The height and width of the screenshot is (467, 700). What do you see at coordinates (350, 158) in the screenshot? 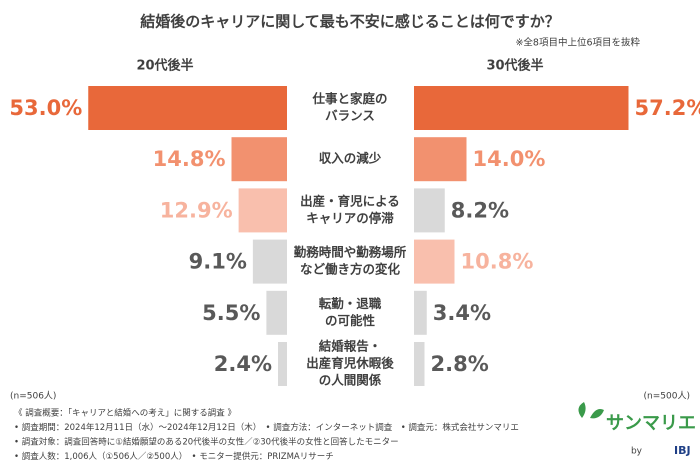
I see `category-label: 収入の減少` at bounding box center [350, 158].